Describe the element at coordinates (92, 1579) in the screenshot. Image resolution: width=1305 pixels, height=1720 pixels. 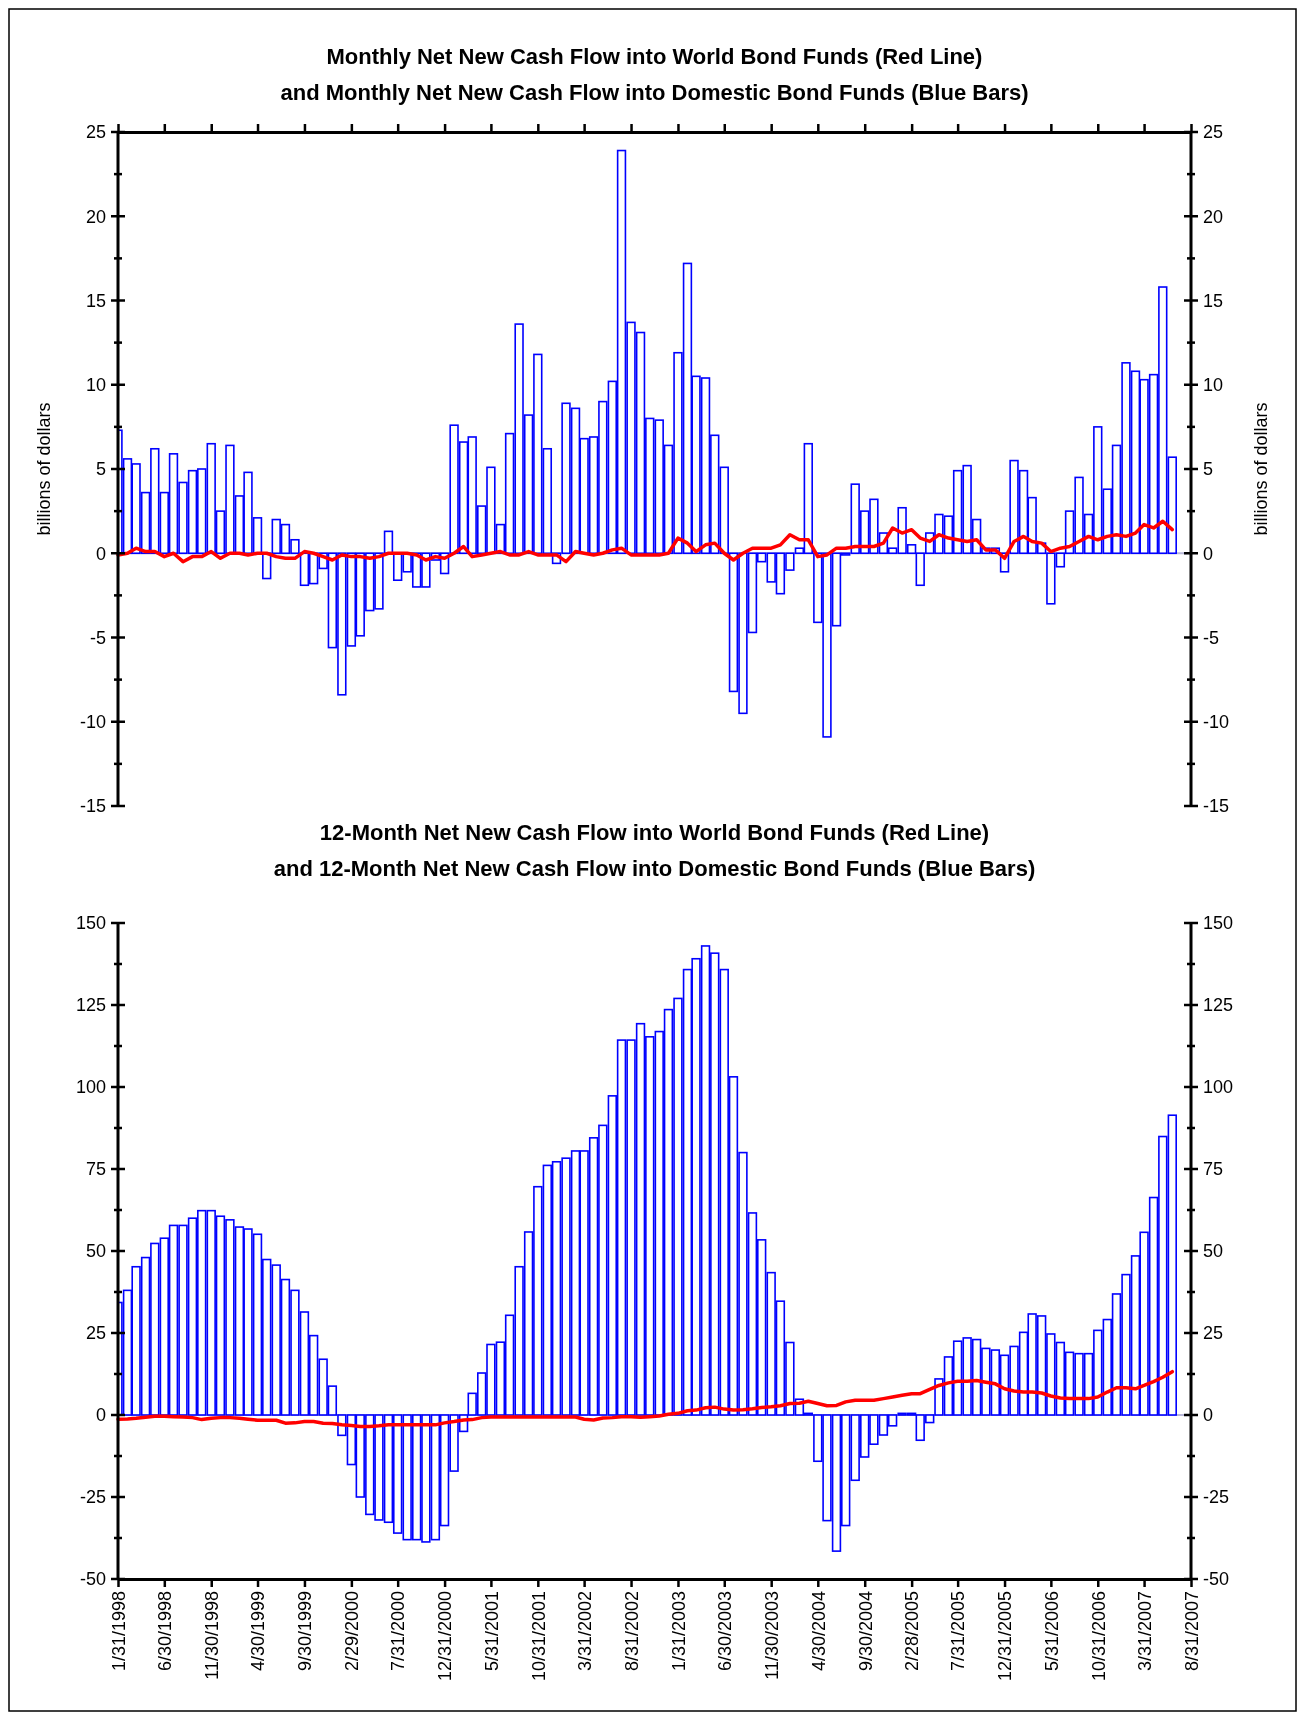
I see `y-tick-label: -50` at that location.